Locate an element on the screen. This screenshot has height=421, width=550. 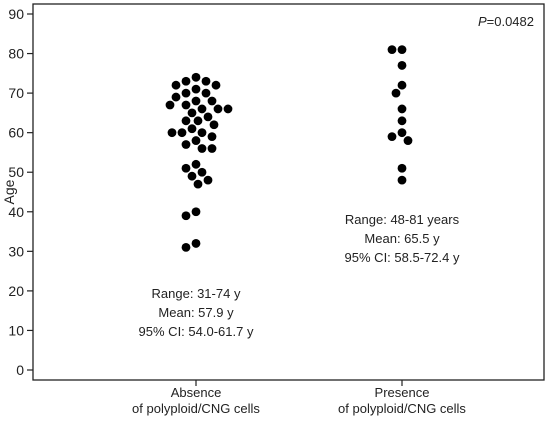
p-value-annotation: P=0.0482 is located at coordinates (506, 21).